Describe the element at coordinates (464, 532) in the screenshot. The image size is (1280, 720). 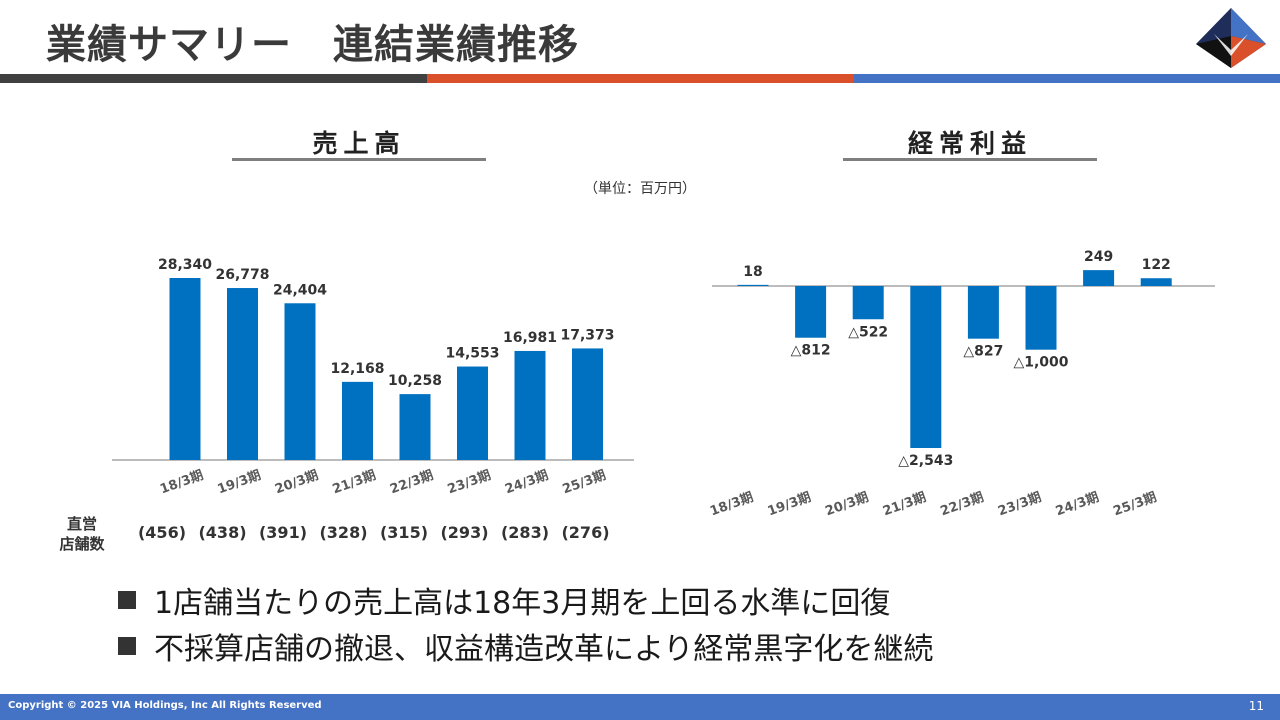
I see `store-count: (293)` at that location.